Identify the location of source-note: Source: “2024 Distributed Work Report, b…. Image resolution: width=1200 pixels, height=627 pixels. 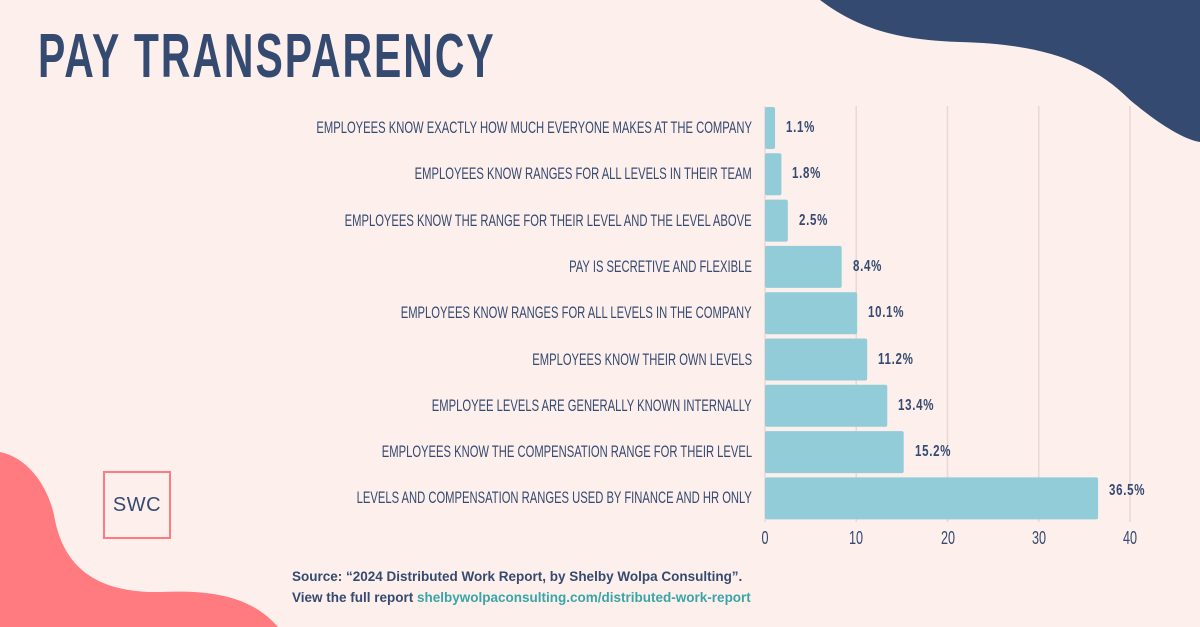
(521, 587).